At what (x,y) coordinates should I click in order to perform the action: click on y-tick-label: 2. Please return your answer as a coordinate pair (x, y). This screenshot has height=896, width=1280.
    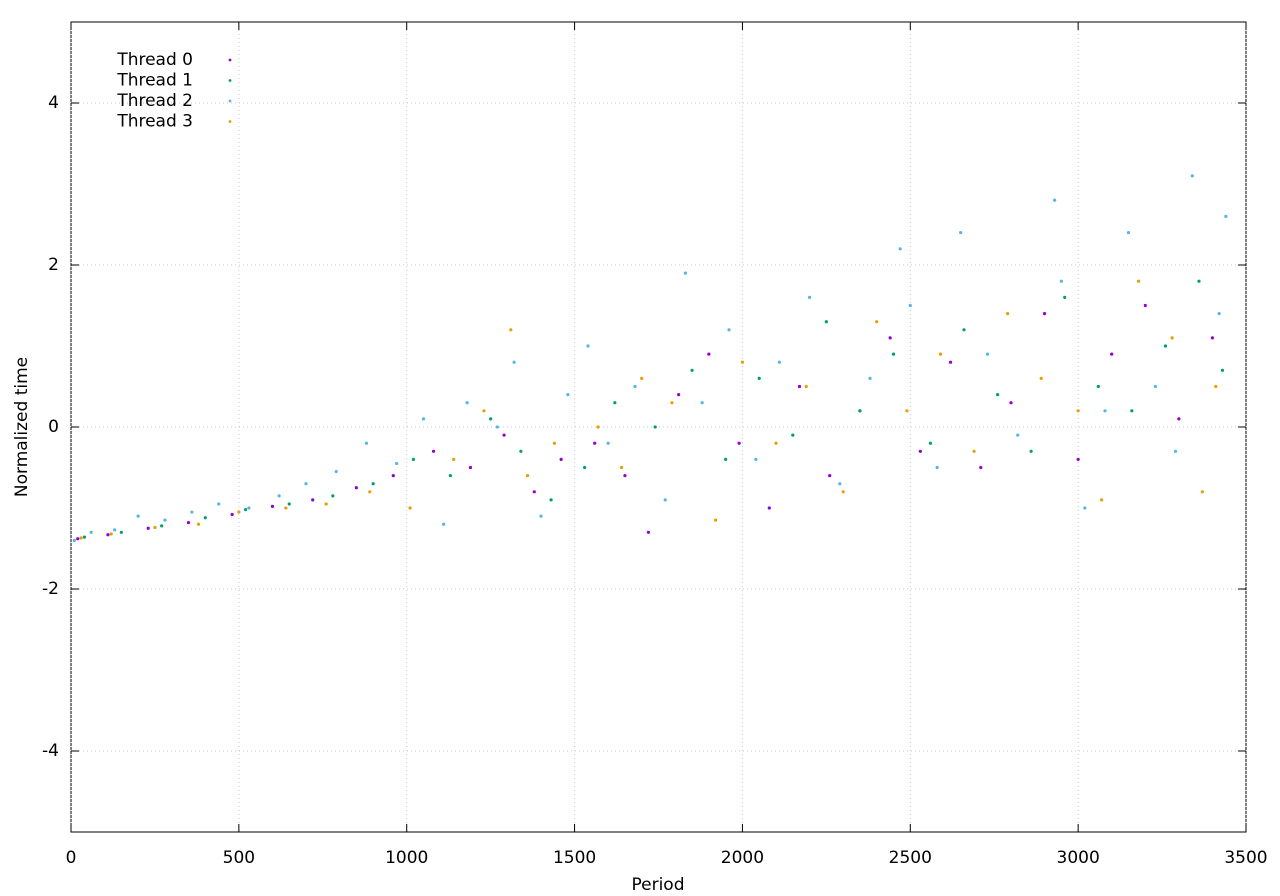
    Looking at the image, I should click on (53, 265).